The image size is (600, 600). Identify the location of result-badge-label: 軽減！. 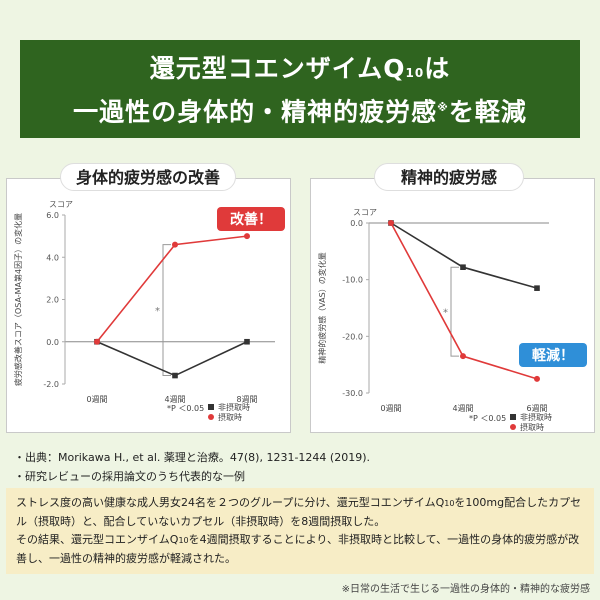
(553, 355).